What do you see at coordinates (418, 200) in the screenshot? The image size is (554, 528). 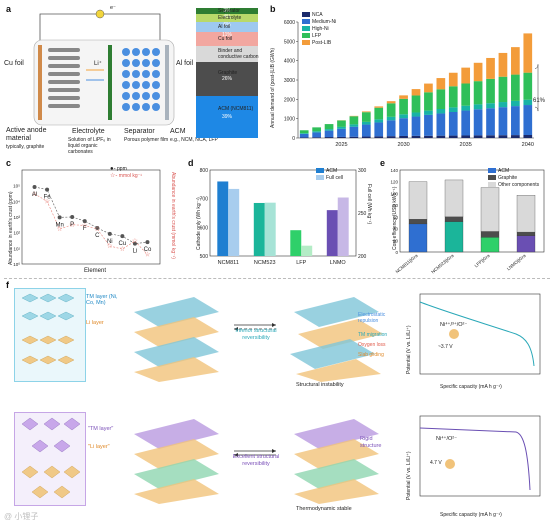 I see `chart-e-bar-other` at bounding box center [418, 200].